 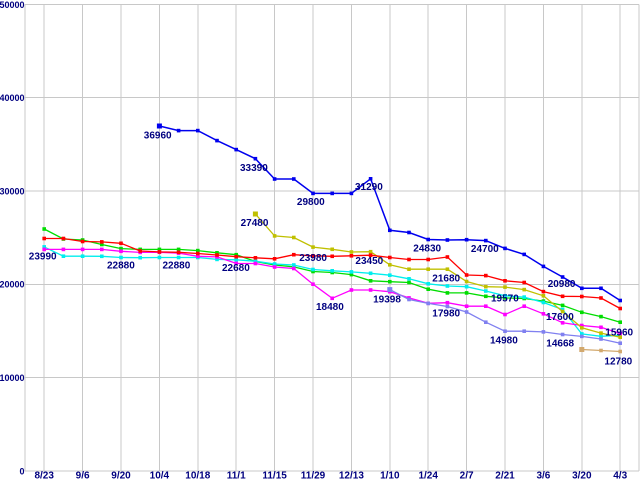 What do you see at coordinates (618, 362) in the screenshot?
I see `svg-text: 12780` at bounding box center [618, 362].